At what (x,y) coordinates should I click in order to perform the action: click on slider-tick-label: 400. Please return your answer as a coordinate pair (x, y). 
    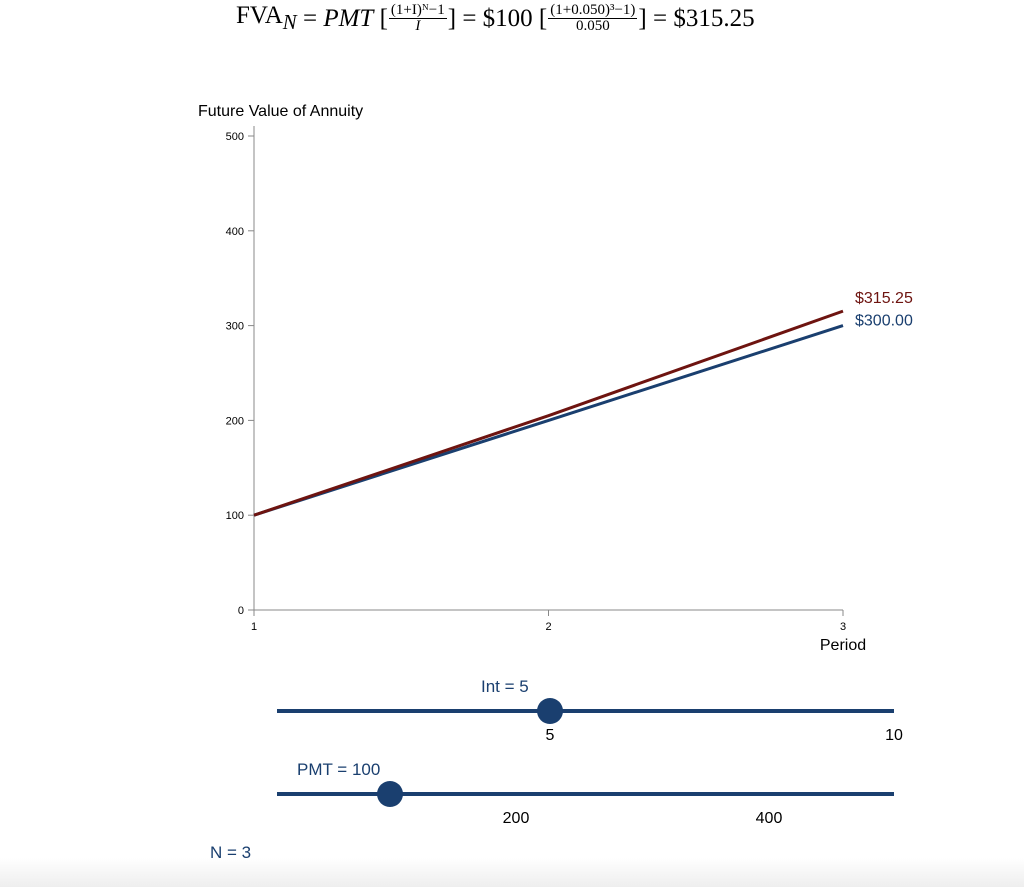
    Looking at the image, I should click on (769, 818).